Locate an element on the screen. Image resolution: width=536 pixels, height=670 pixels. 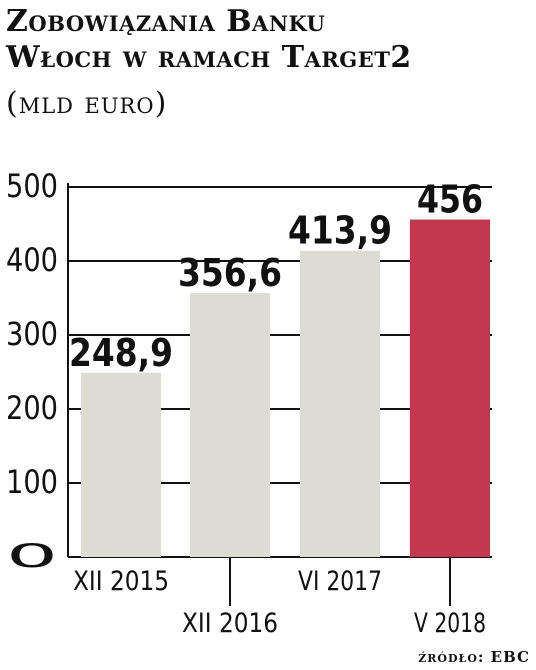
y-tick-label: 300 is located at coordinates (32, 334).